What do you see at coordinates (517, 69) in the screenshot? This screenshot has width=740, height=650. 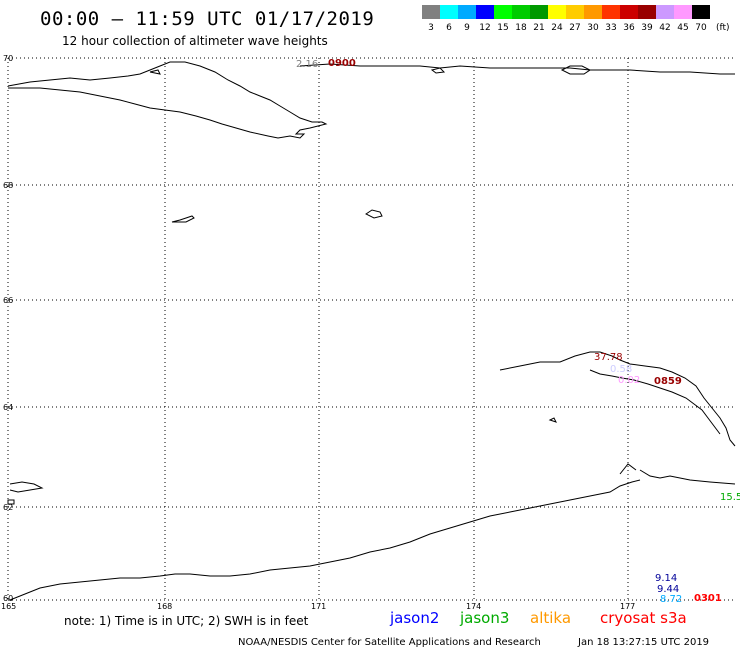 I see `coastline-chukotka-north-east` at bounding box center [517, 69].